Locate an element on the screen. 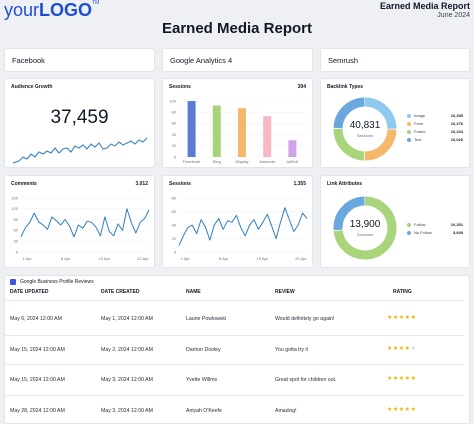 The height and width of the screenshot is (424, 474). card-total: 394 is located at coordinates (301, 87).